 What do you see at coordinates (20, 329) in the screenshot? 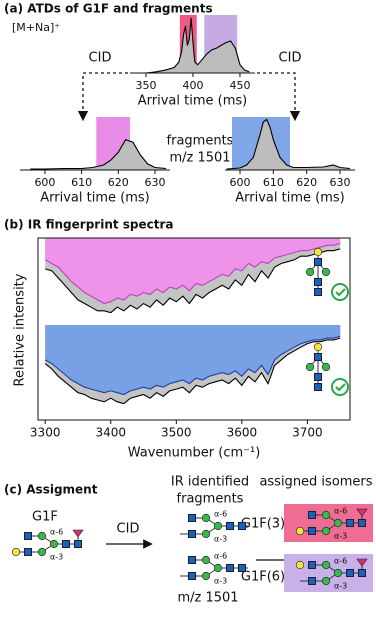
I see `y-axis-label: Relative intensity` at bounding box center [20, 329].